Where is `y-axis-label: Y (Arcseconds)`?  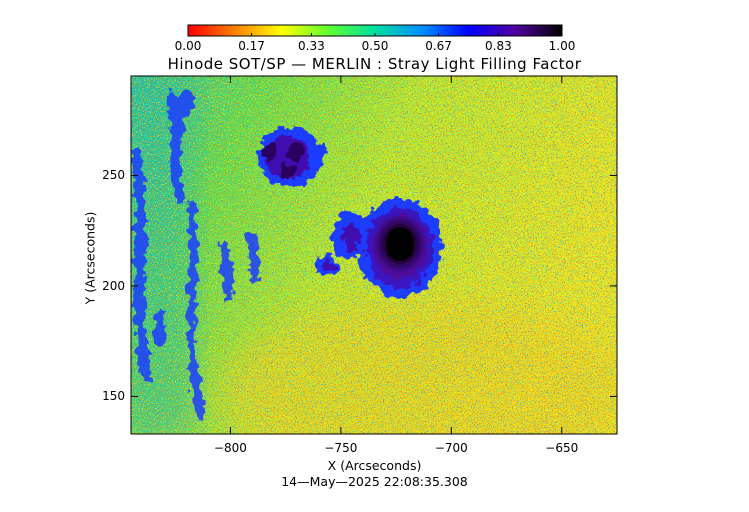 y-axis-label: Y (Arcseconds) is located at coordinates (90, 258).